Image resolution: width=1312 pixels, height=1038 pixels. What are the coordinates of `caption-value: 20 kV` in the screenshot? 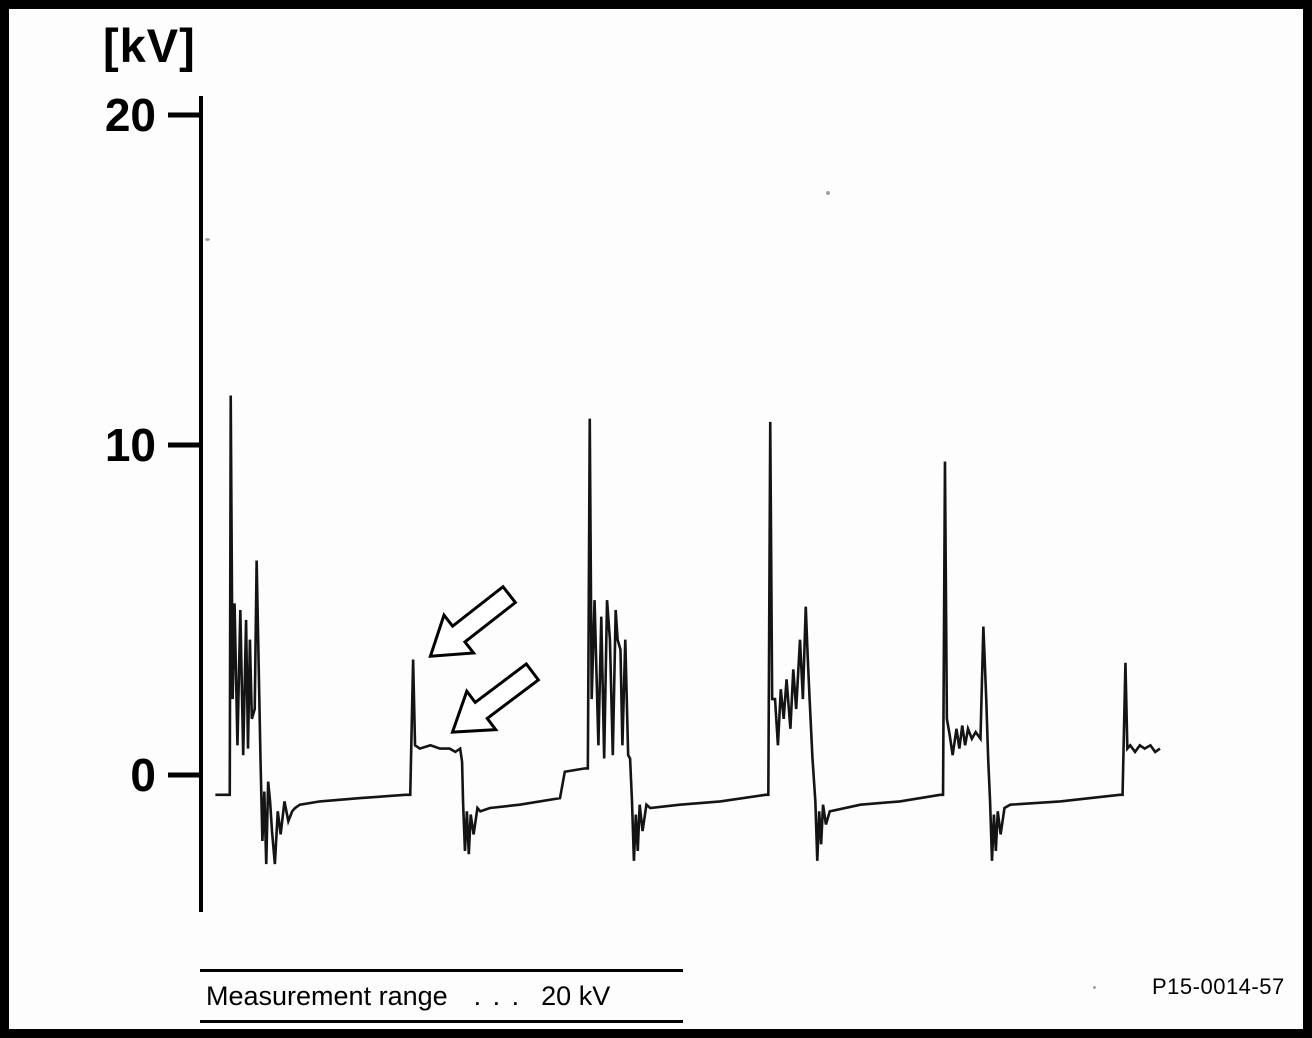 It's located at (576, 995).